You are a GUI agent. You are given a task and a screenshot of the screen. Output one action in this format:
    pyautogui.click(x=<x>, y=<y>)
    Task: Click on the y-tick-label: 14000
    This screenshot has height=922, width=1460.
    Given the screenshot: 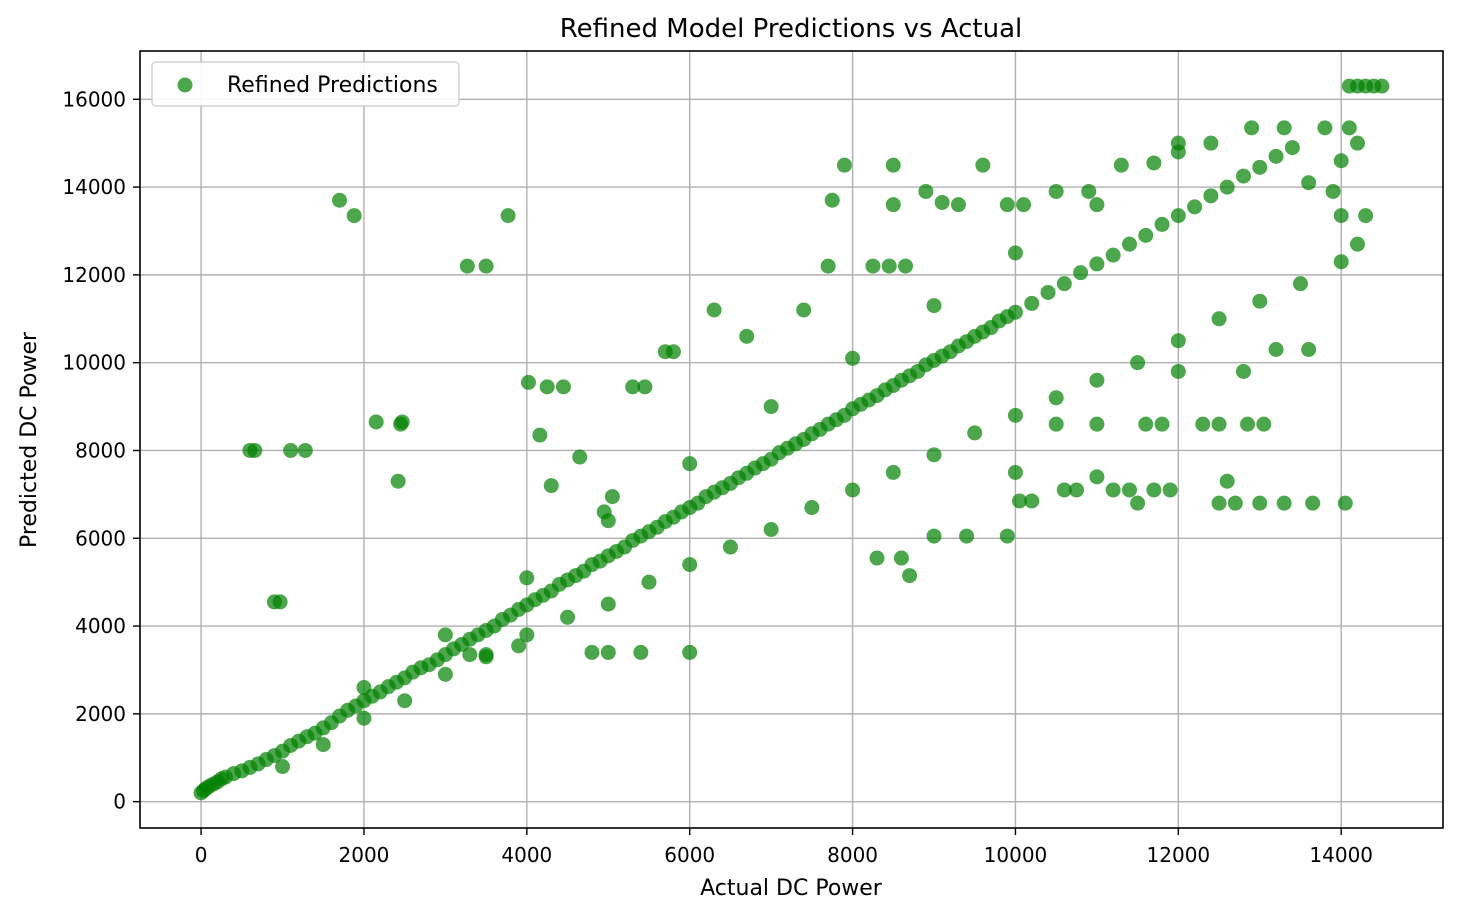 What is the action you would take?
    pyautogui.click(x=94, y=187)
    